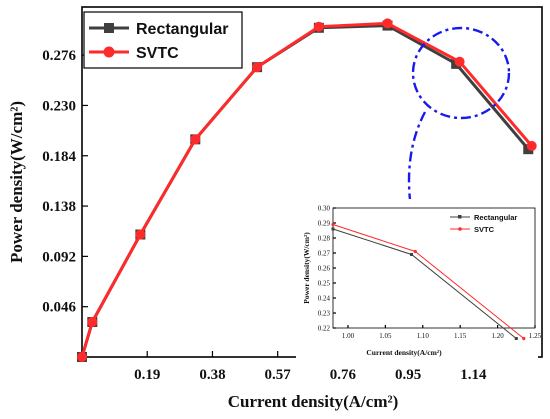  Describe the element at coordinates (408, 375) in the screenshot. I see `x-tick-label: 0.95` at that location.